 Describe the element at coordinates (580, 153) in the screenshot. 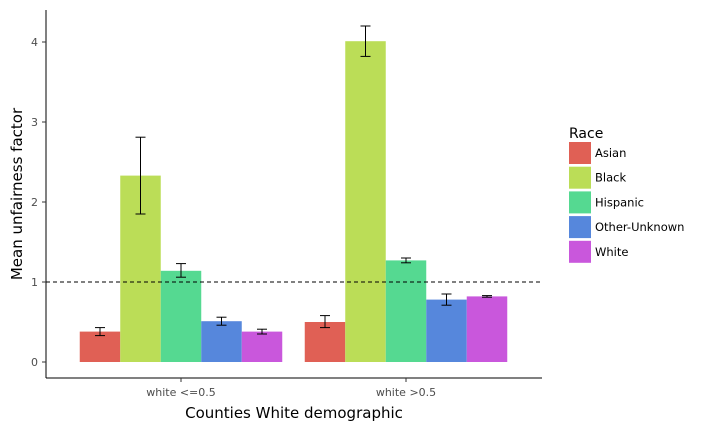

I see `legend-swatch-asian` at that location.